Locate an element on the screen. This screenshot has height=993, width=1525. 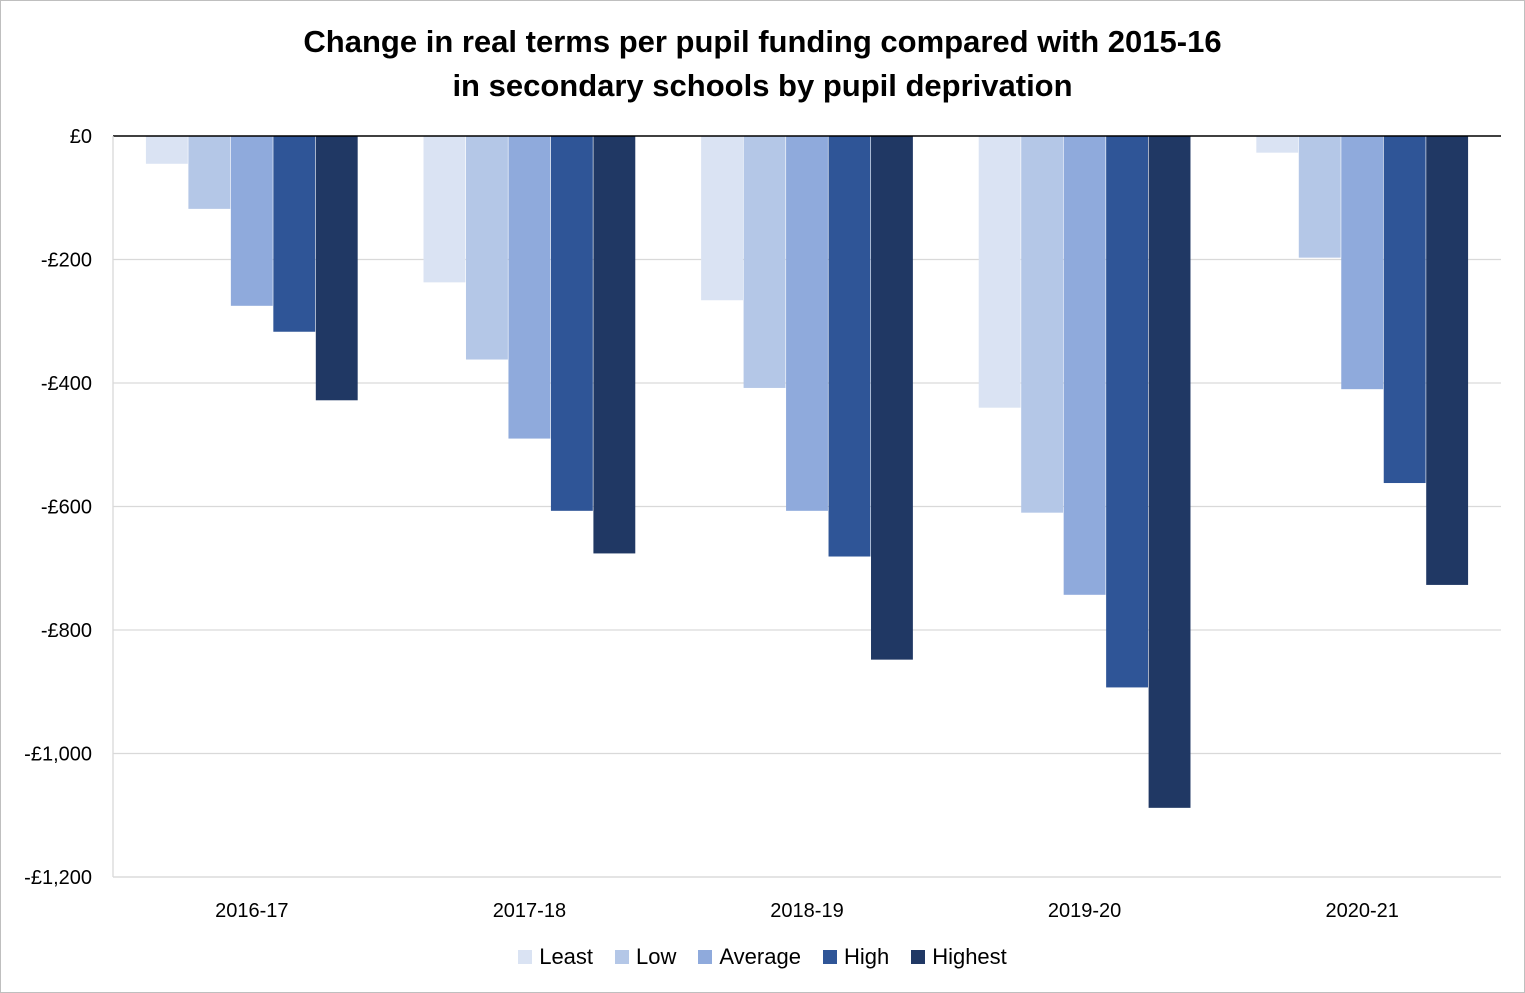
y-tick-label: -£1,200 is located at coordinates (58, 878).